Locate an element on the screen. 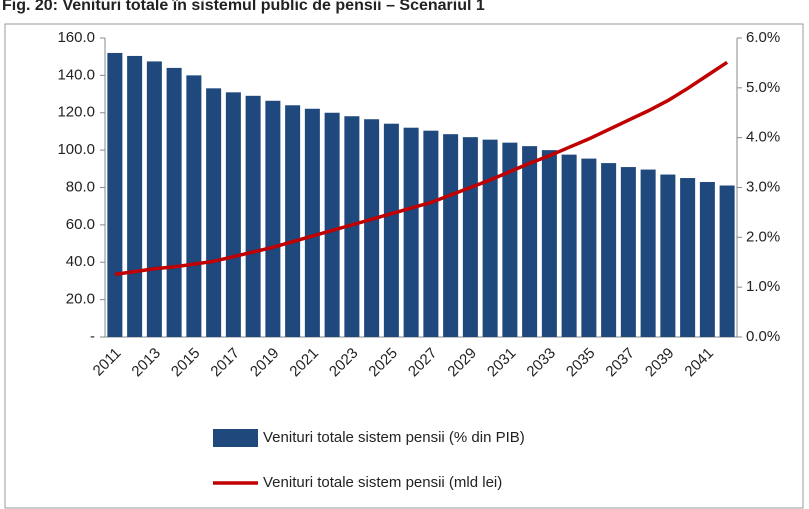 The height and width of the screenshot is (509, 809). y2-tick-label: 6.0% is located at coordinates (763, 37).